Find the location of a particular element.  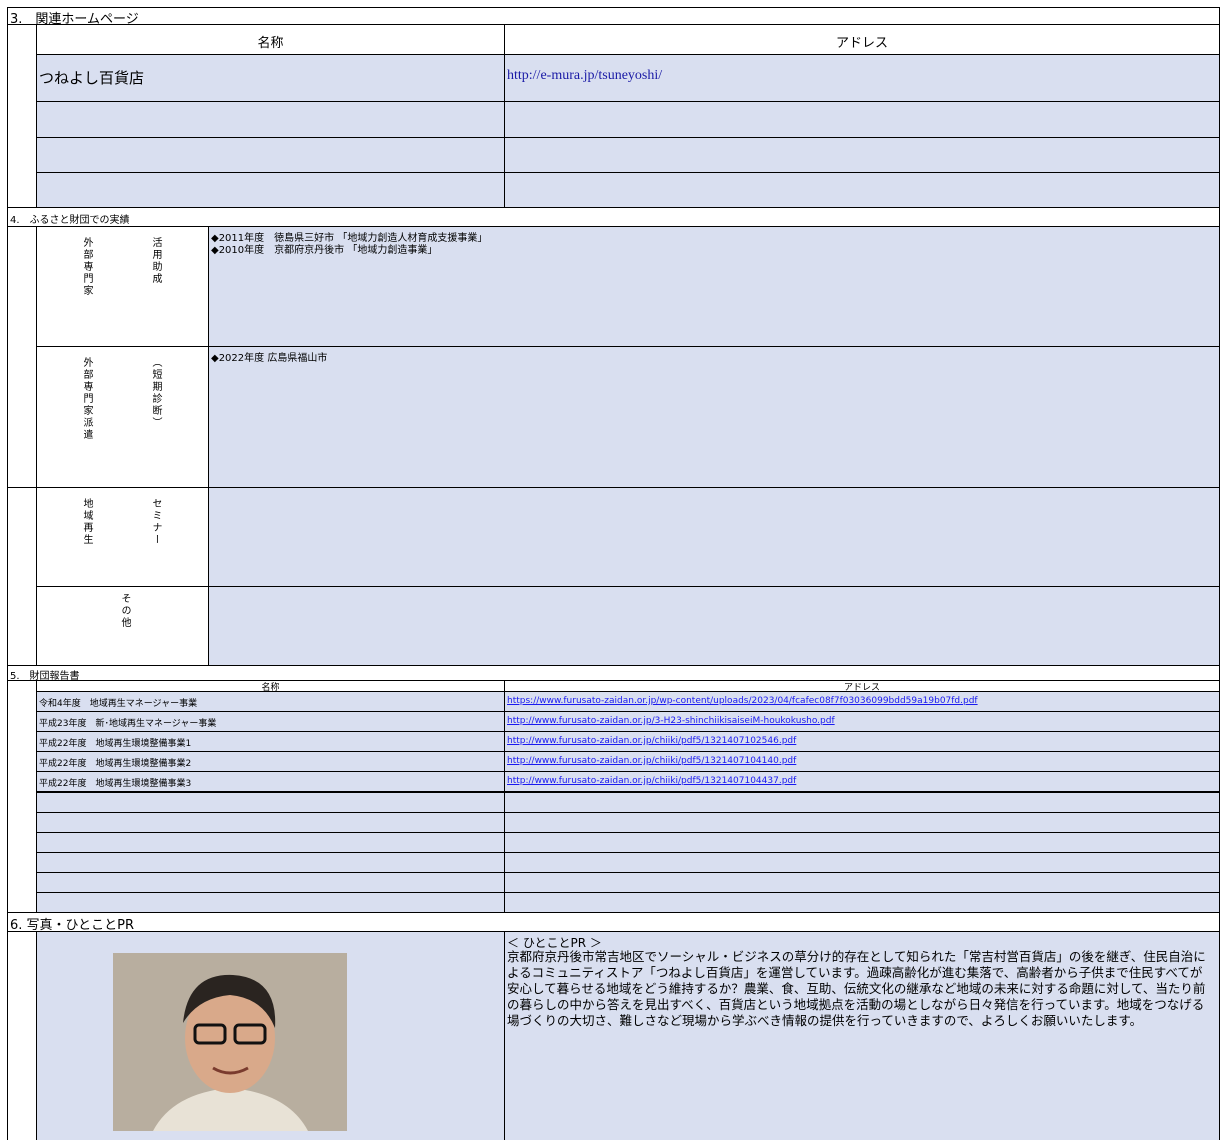

label-text: 外部専門家派遣 is located at coordinates (86, 399).